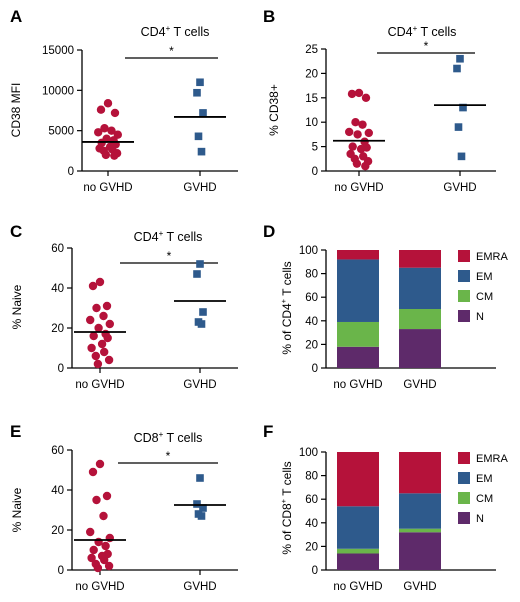 This screenshot has height=602, width=520. What do you see at coordinates (308, 251) in the screenshot?
I see `y-tick-label: 100` at bounding box center [308, 251].